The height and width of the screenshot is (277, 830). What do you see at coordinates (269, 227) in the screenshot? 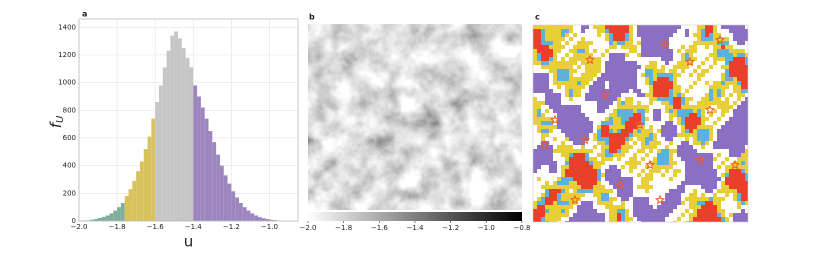
I see `x-tick-label: −1.0` at bounding box center [269, 227].